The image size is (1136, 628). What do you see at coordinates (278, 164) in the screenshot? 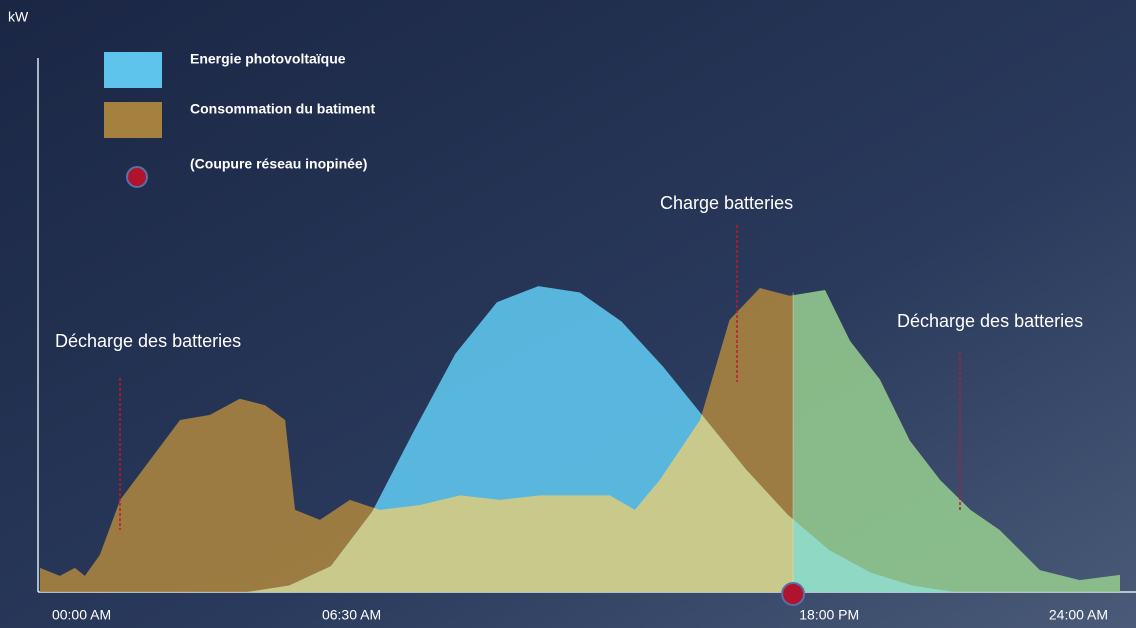
I see `legend-label: (Coupure réseau inopinée)` at bounding box center [278, 164].